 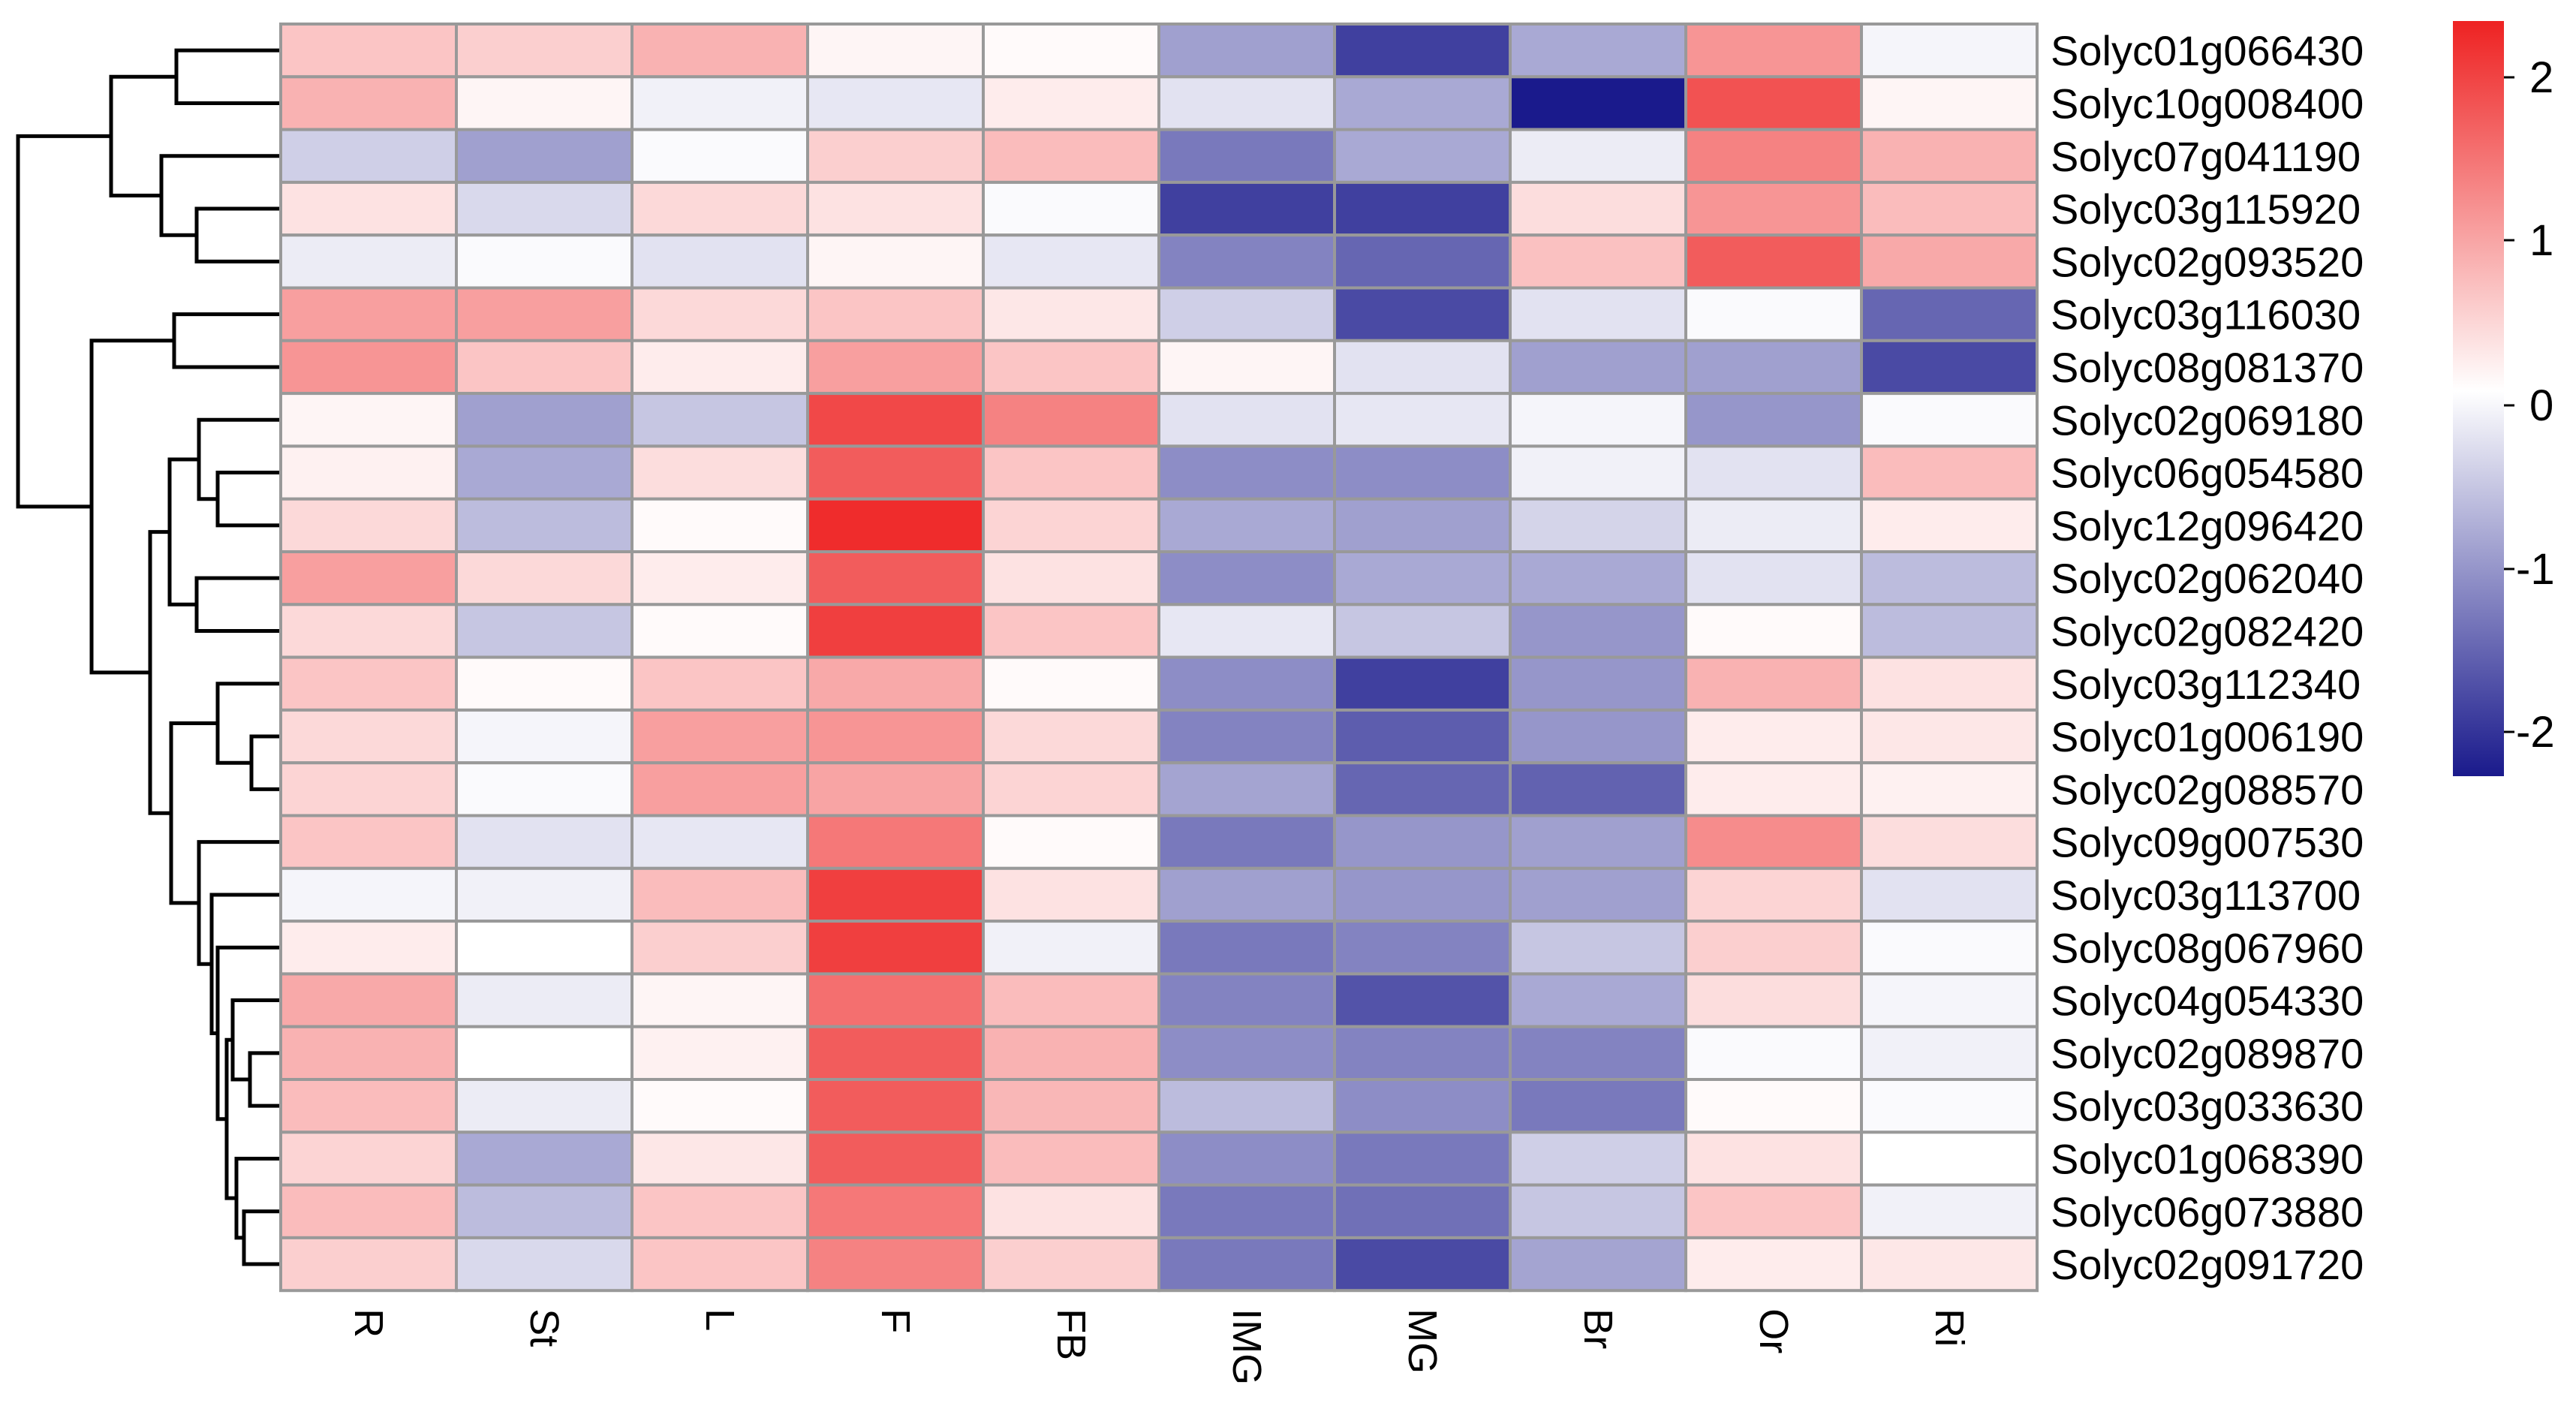 What do you see at coordinates (2207, 578) in the screenshot?
I see `row-label: Solyc02g062040` at bounding box center [2207, 578].